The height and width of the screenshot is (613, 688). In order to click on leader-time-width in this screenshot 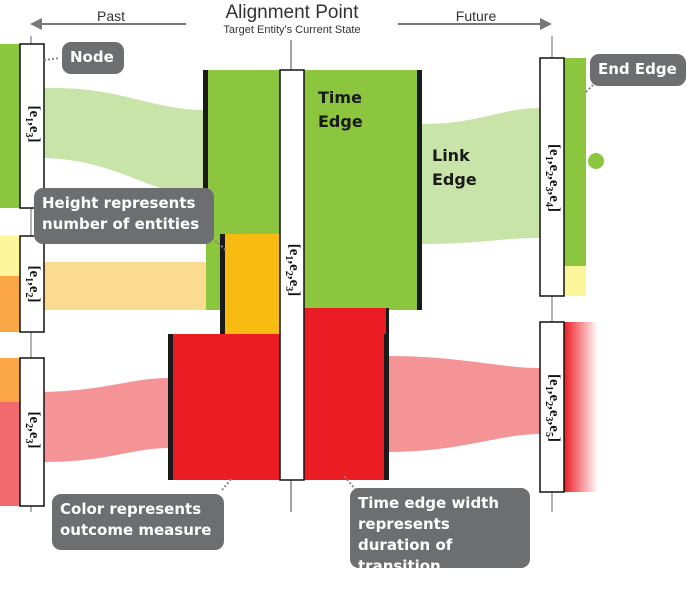, I will do `click(350, 483)`.